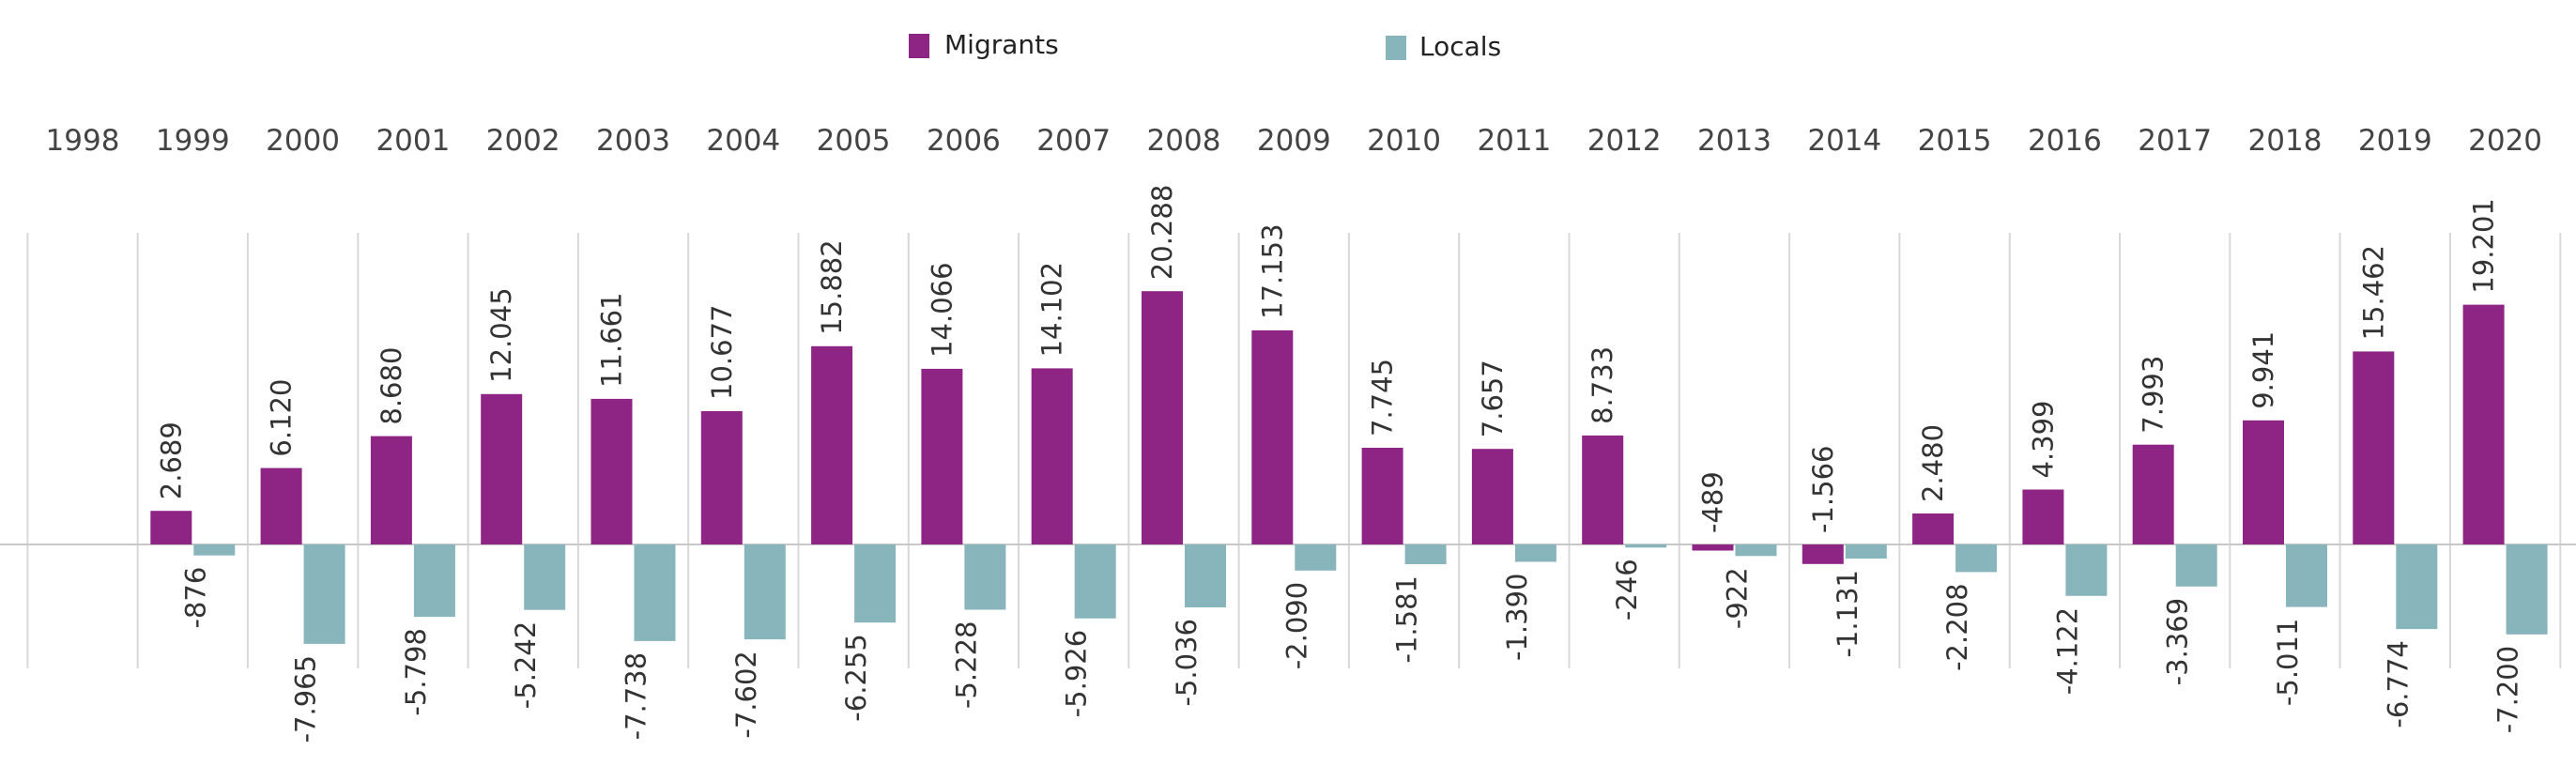 Image resolution: width=2576 pixels, height=766 pixels. What do you see at coordinates (2153, 494) in the screenshot?
I see `bar-migrants-2017` at bounding box center [2153, 494].